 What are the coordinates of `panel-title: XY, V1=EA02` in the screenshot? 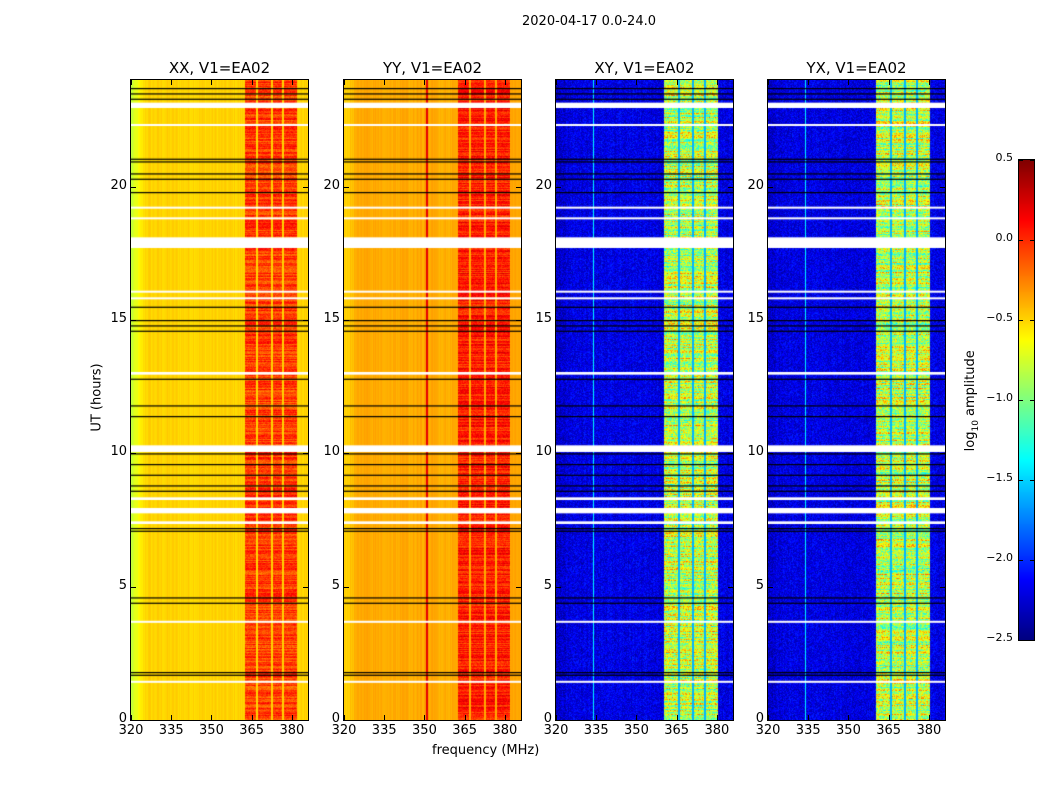 It's located at (644, 68).